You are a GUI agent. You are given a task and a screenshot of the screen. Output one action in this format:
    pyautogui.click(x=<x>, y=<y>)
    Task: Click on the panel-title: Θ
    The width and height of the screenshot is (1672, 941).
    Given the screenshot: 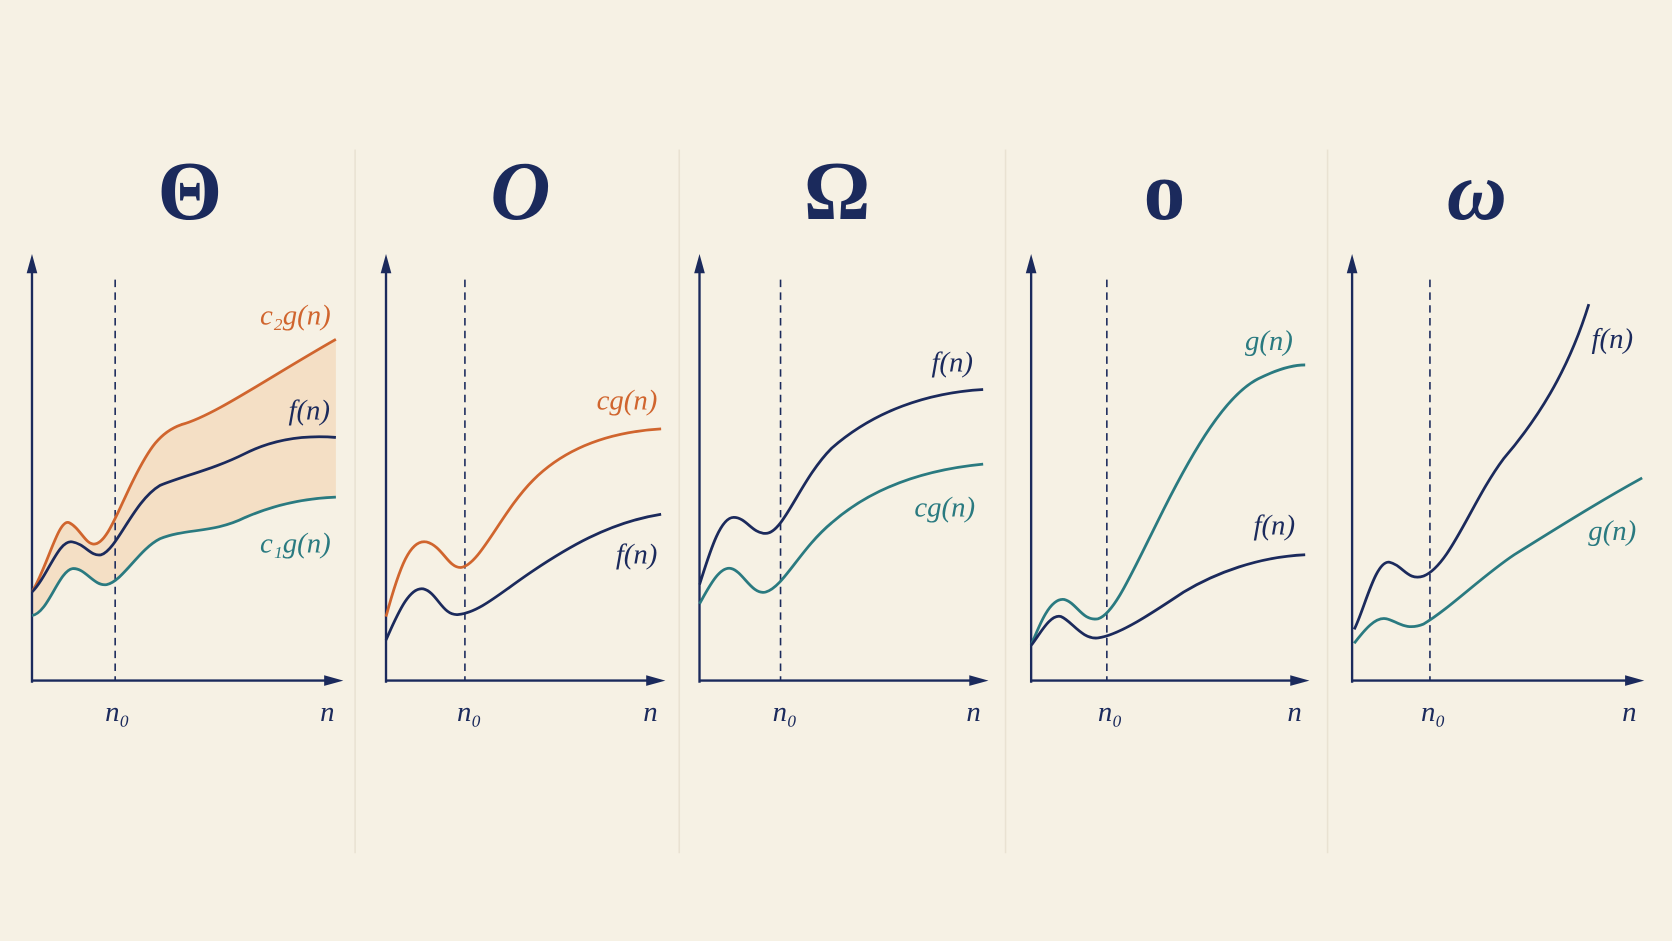 What is the action you would take?
    pyautogui.click(x=189, y=191)
    